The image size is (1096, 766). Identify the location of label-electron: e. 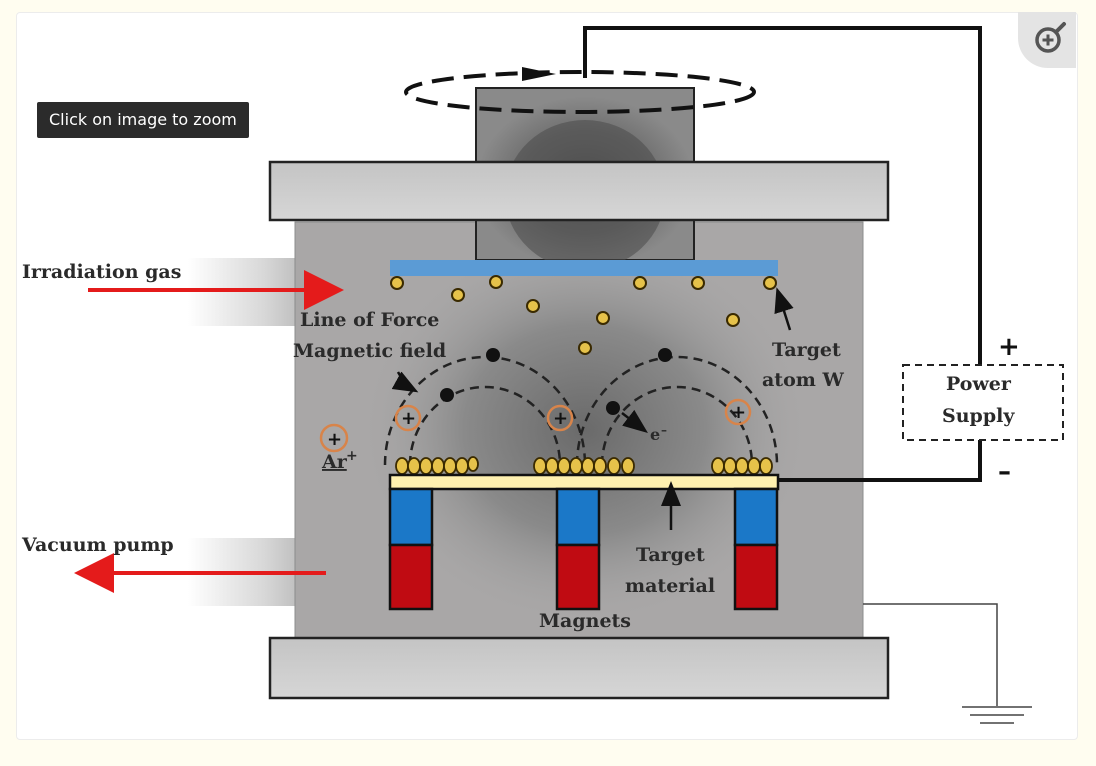
(655, 434).